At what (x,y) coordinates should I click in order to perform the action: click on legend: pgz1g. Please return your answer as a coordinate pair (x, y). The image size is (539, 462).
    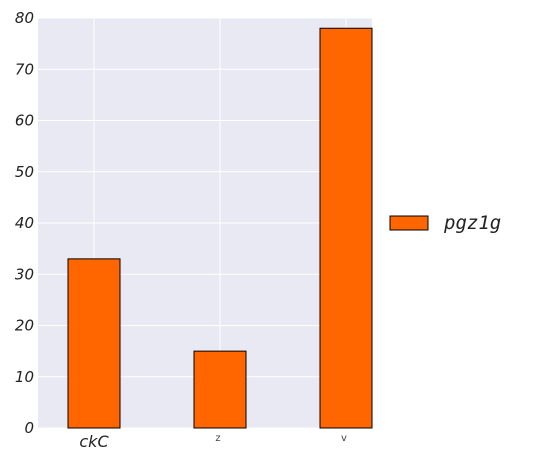
    Looking at the image, I should click on (445, 223).